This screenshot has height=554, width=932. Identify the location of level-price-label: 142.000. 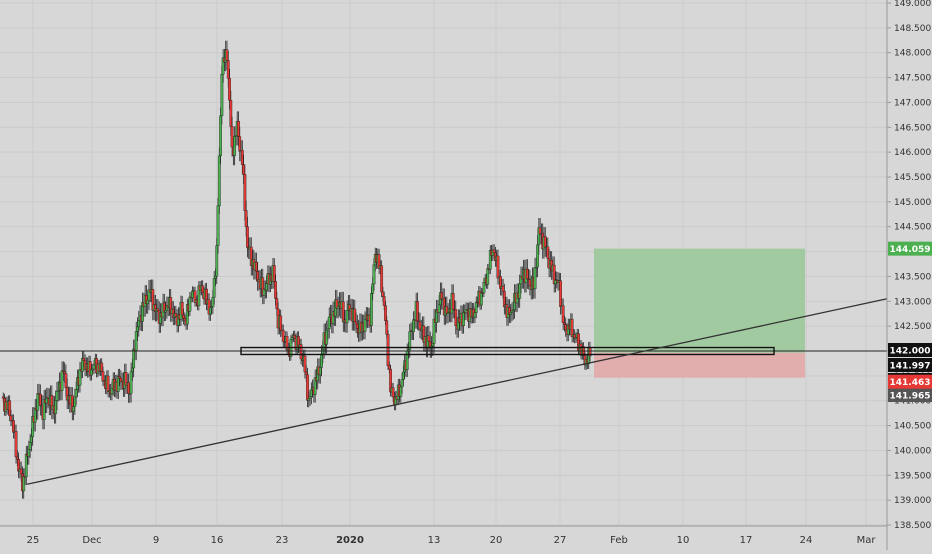
(910, 350).